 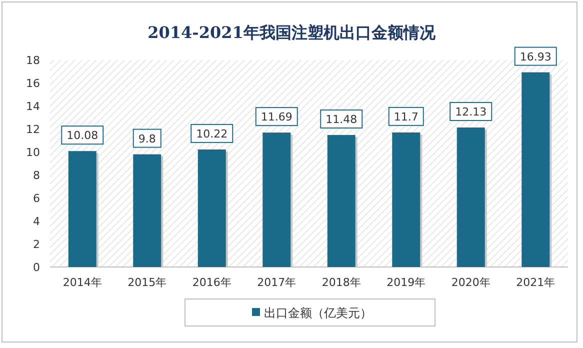 I want to click on data-label: 16.93, so click(x=536, y=57).